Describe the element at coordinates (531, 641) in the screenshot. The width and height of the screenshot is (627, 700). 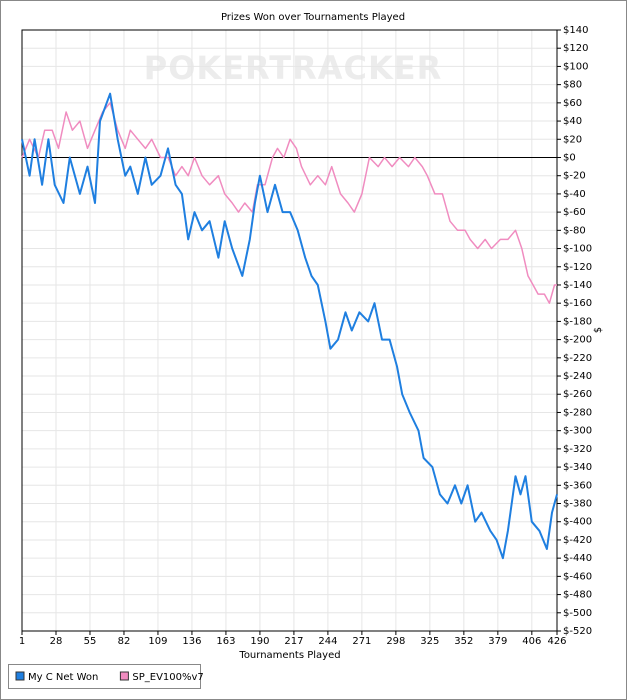
I see `x-tick-label: 406` at that location.